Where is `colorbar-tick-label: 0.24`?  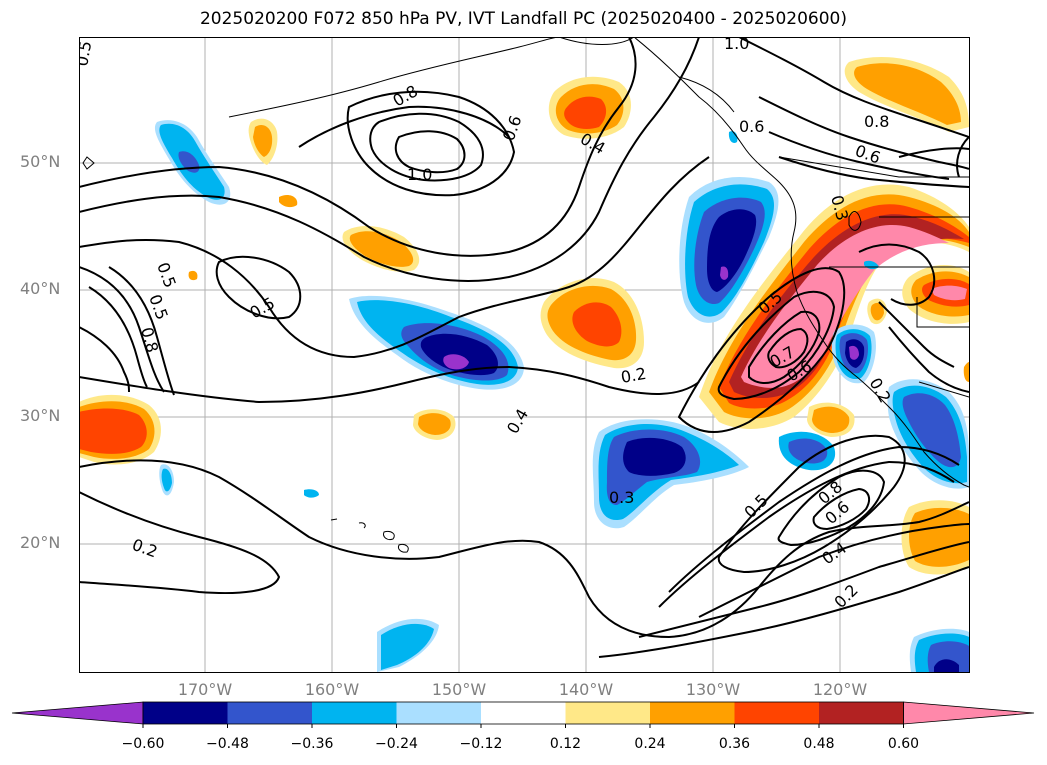 colorbar-tick-label: 0.24 is located at coordinates (650, 744).